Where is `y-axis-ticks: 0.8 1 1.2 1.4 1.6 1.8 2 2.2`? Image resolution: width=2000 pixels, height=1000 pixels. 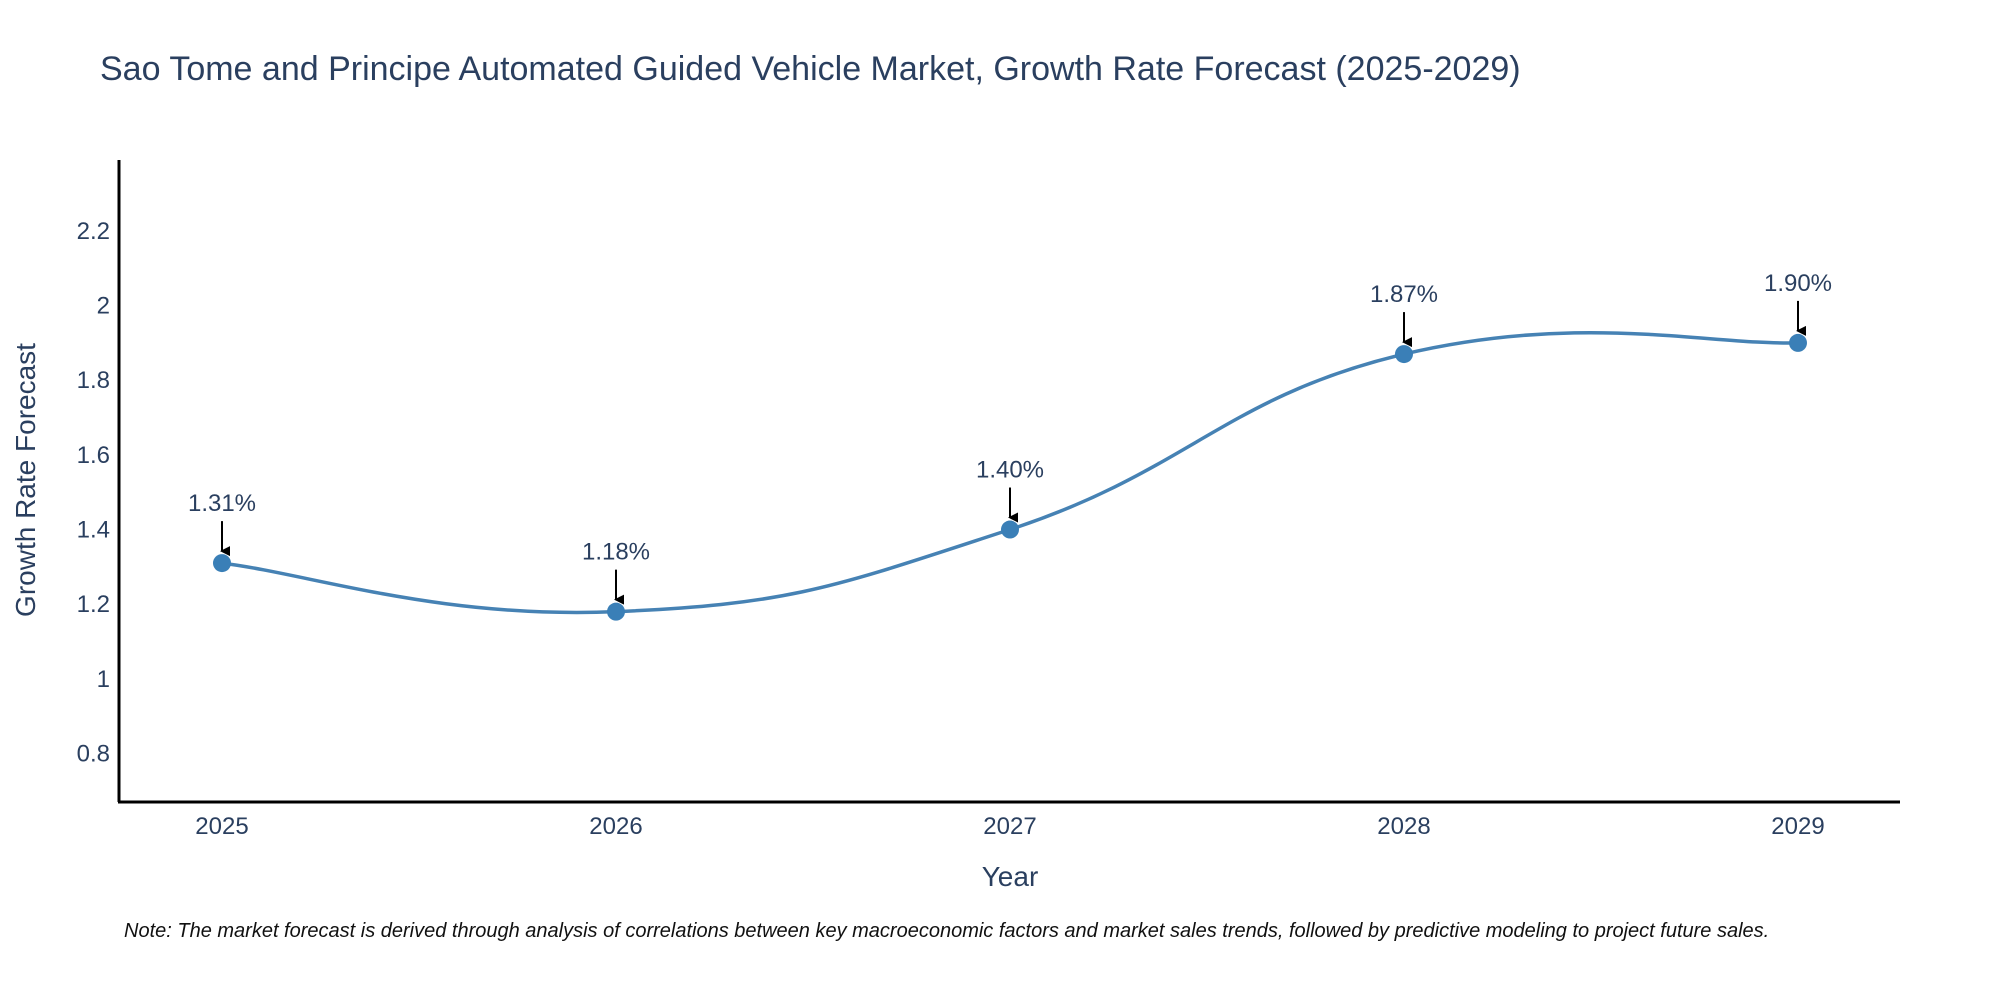 y-axis-ticks: 0.8 1 1.2 1.4 1.6 1.8 2 2.2 is located at coordinates (93, 493).